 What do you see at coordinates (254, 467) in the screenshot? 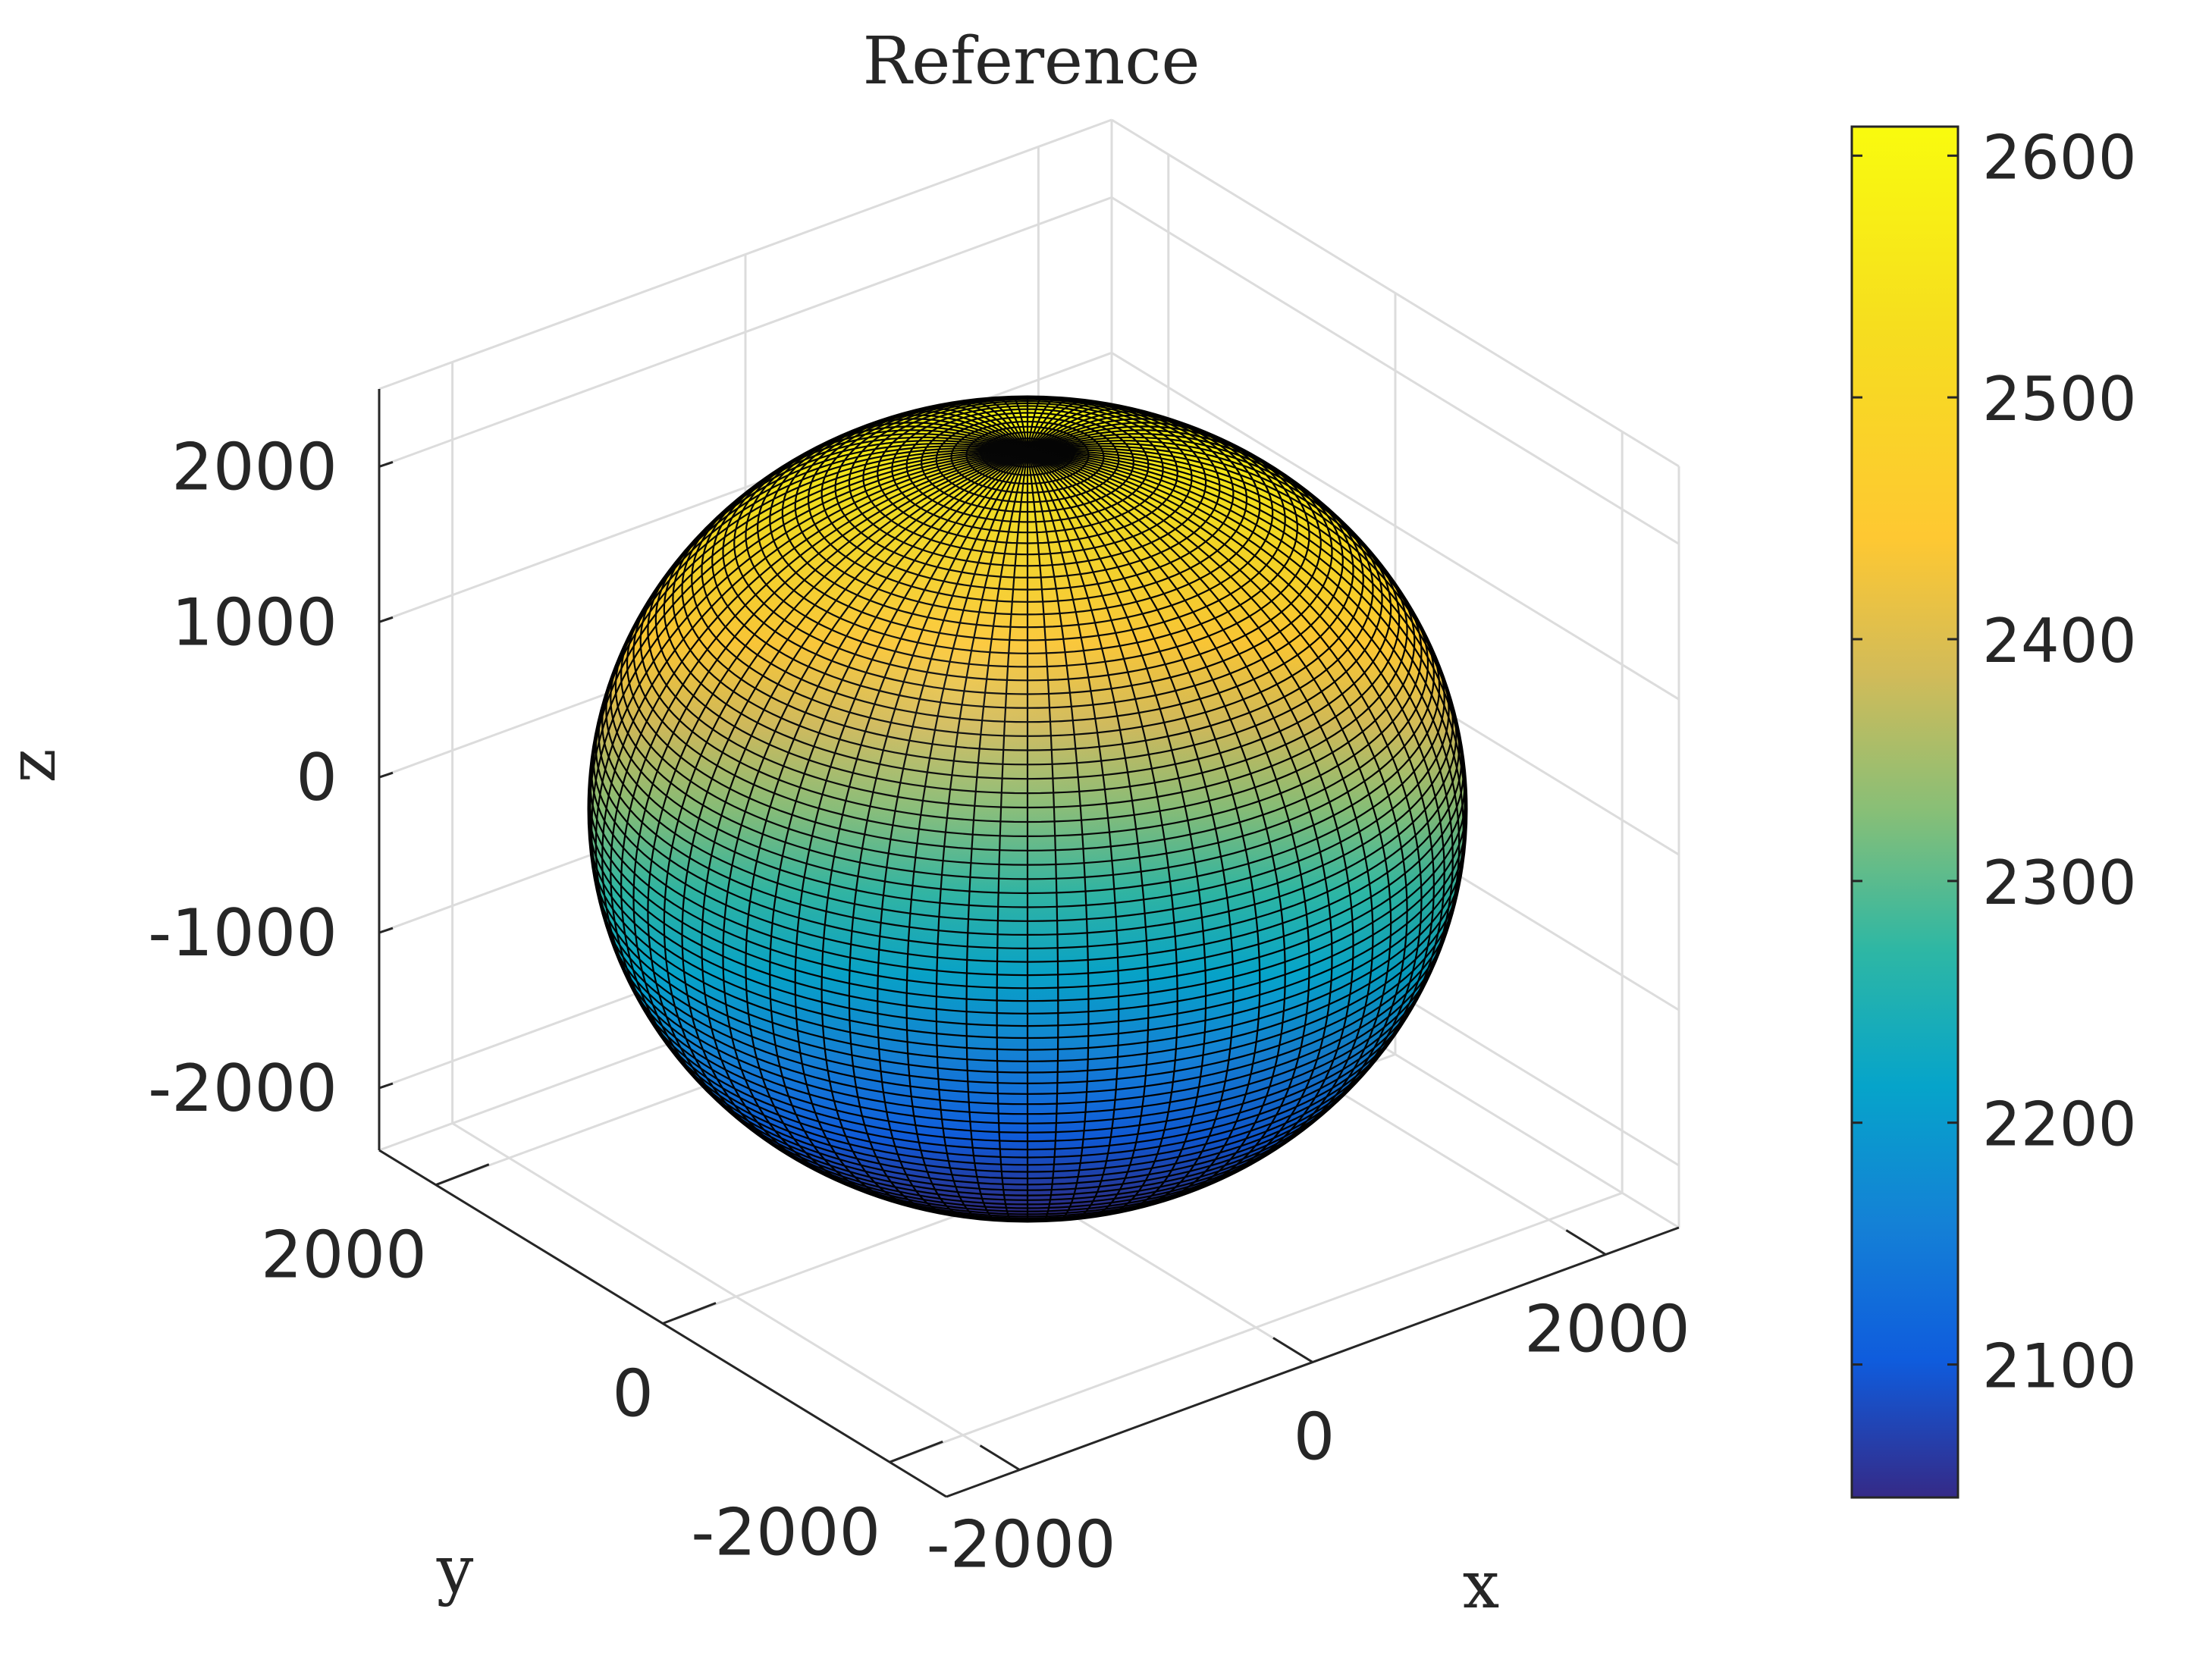
I see `z-tick-label: 2000` at bounding box center [254, 467].